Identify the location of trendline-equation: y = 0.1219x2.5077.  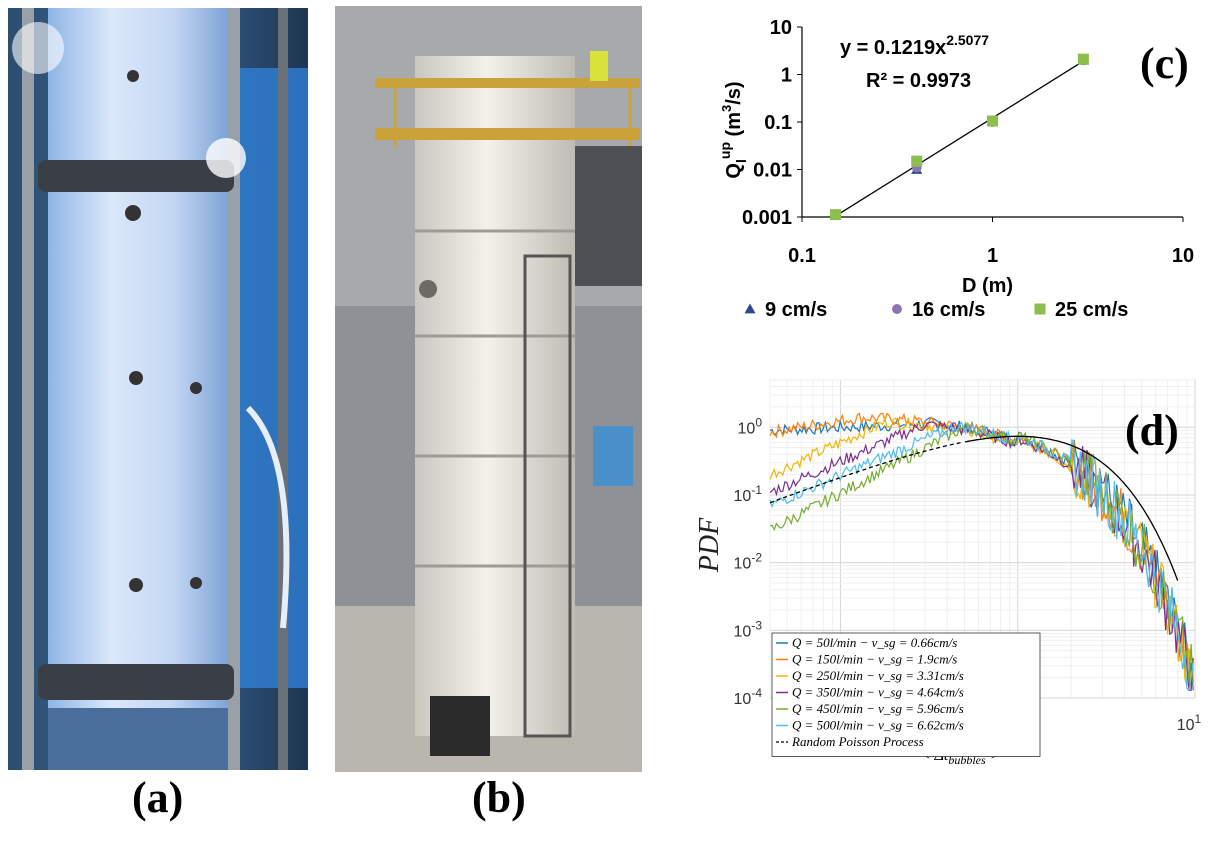
(914, 45).